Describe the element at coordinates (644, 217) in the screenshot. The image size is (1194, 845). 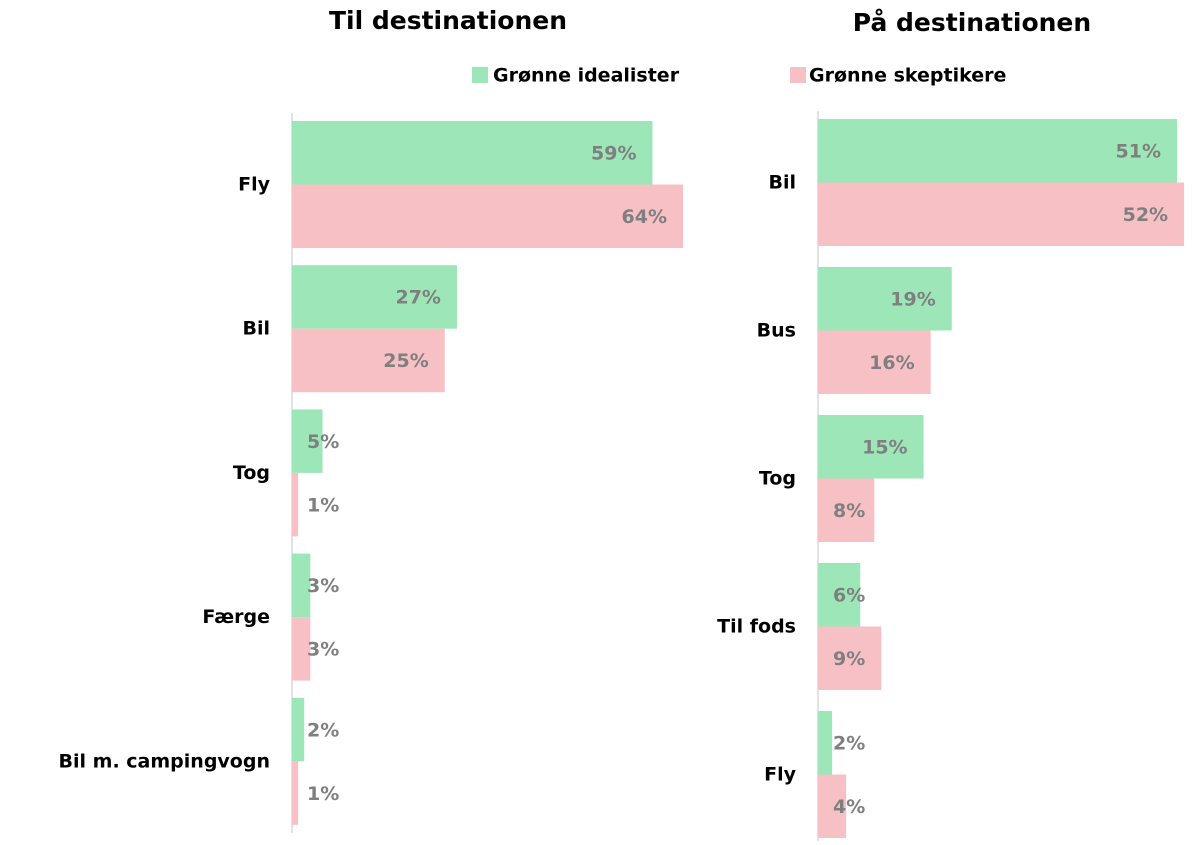
I see `value-label: 64%` at that location.